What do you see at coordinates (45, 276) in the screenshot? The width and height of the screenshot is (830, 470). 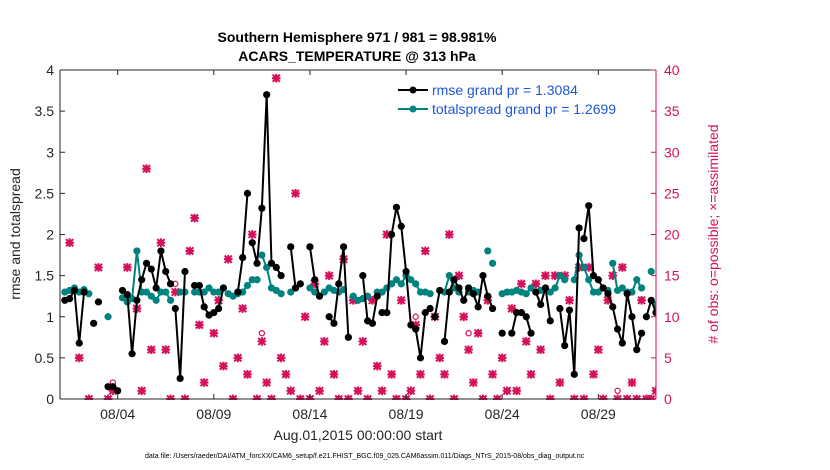 I see `y-tick-label: 1.5` at bounding box center [45, 276].